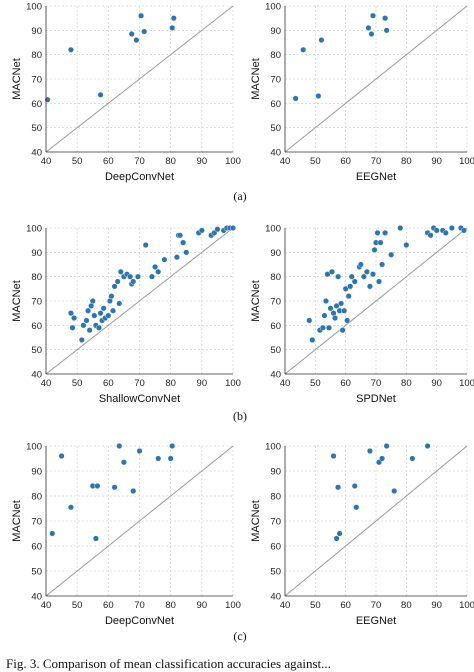  I want to click on x-axis-label: DeepConvNet, so click(139, 621).